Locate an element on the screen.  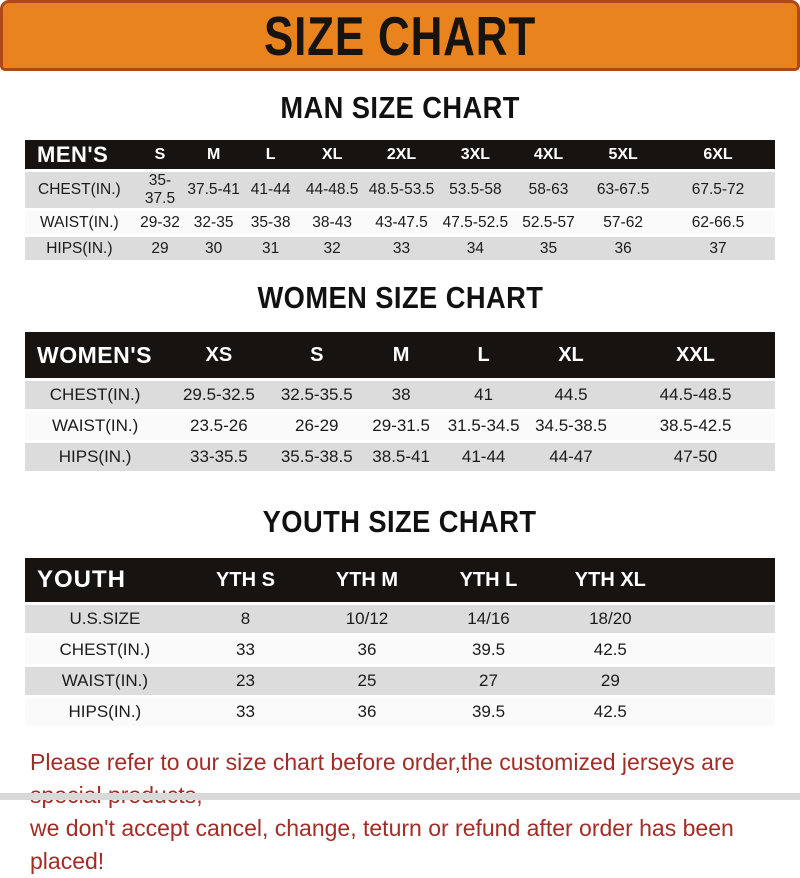
size-column-header: YTH XL is located at coordinates (610, 580).